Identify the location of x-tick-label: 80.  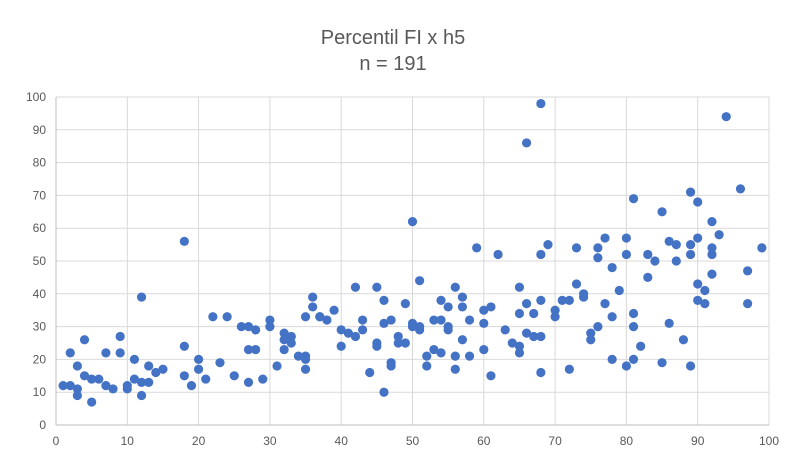
(627, 441).